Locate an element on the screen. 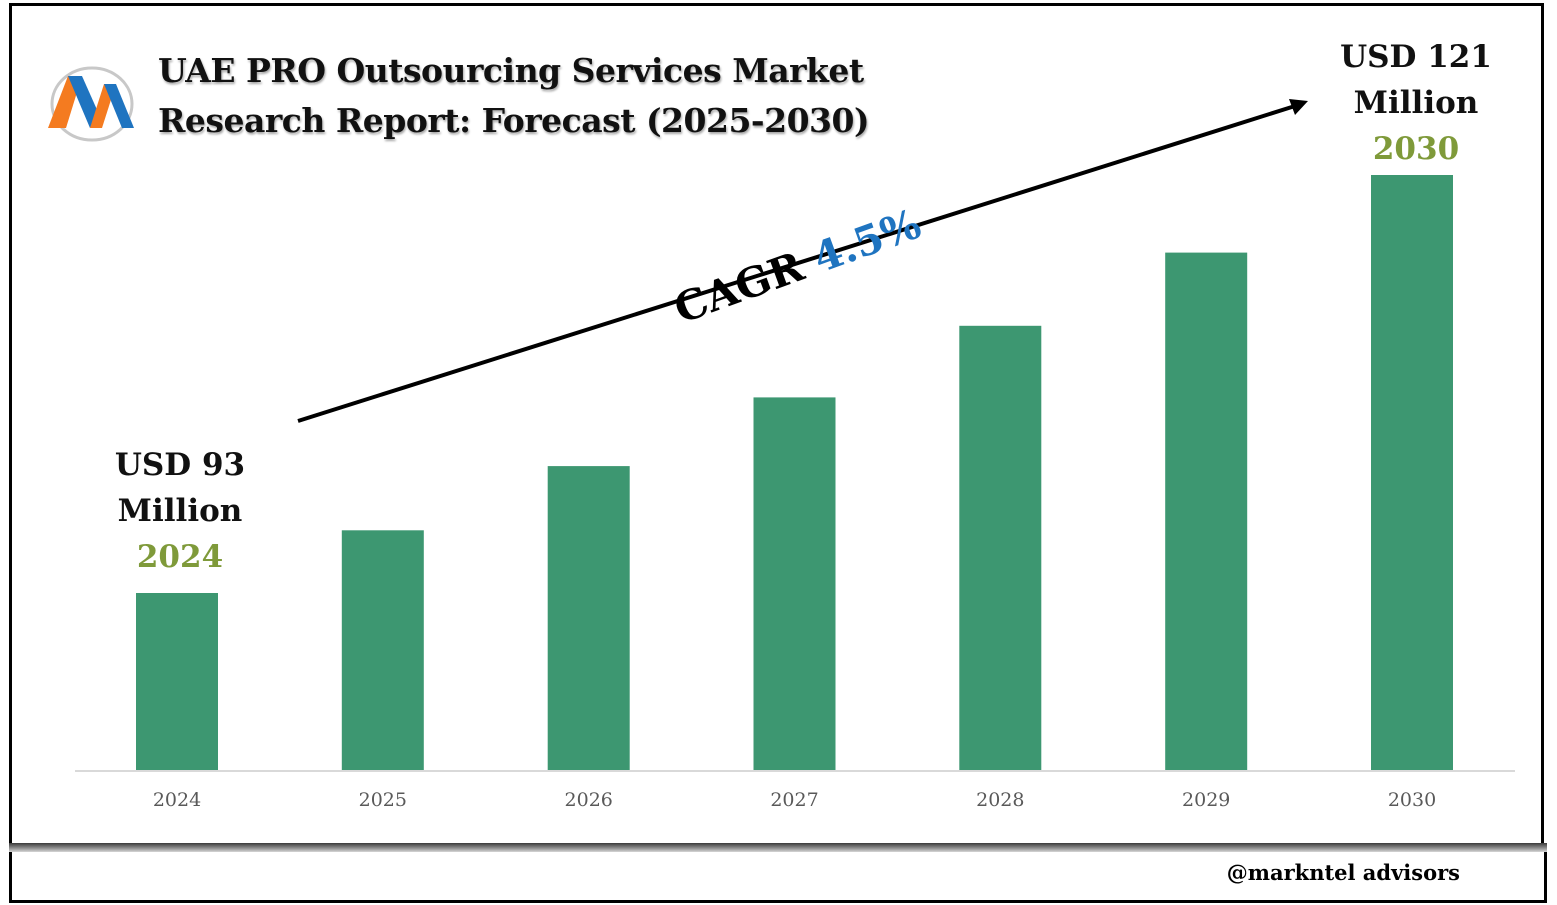 Image resolution: width=1557 pixels, height=905 pixels. social-handle: @markntel advisors is located at coordinates (1343, 872).